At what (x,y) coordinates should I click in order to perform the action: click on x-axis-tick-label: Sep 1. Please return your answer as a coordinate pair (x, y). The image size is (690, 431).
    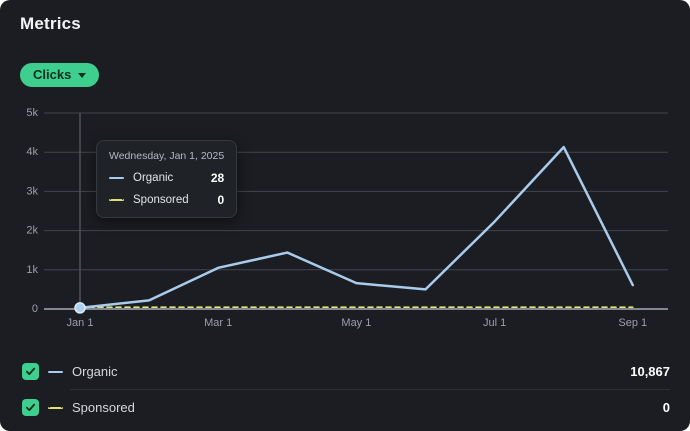
    Looking at the image, I should click on (632, 323).